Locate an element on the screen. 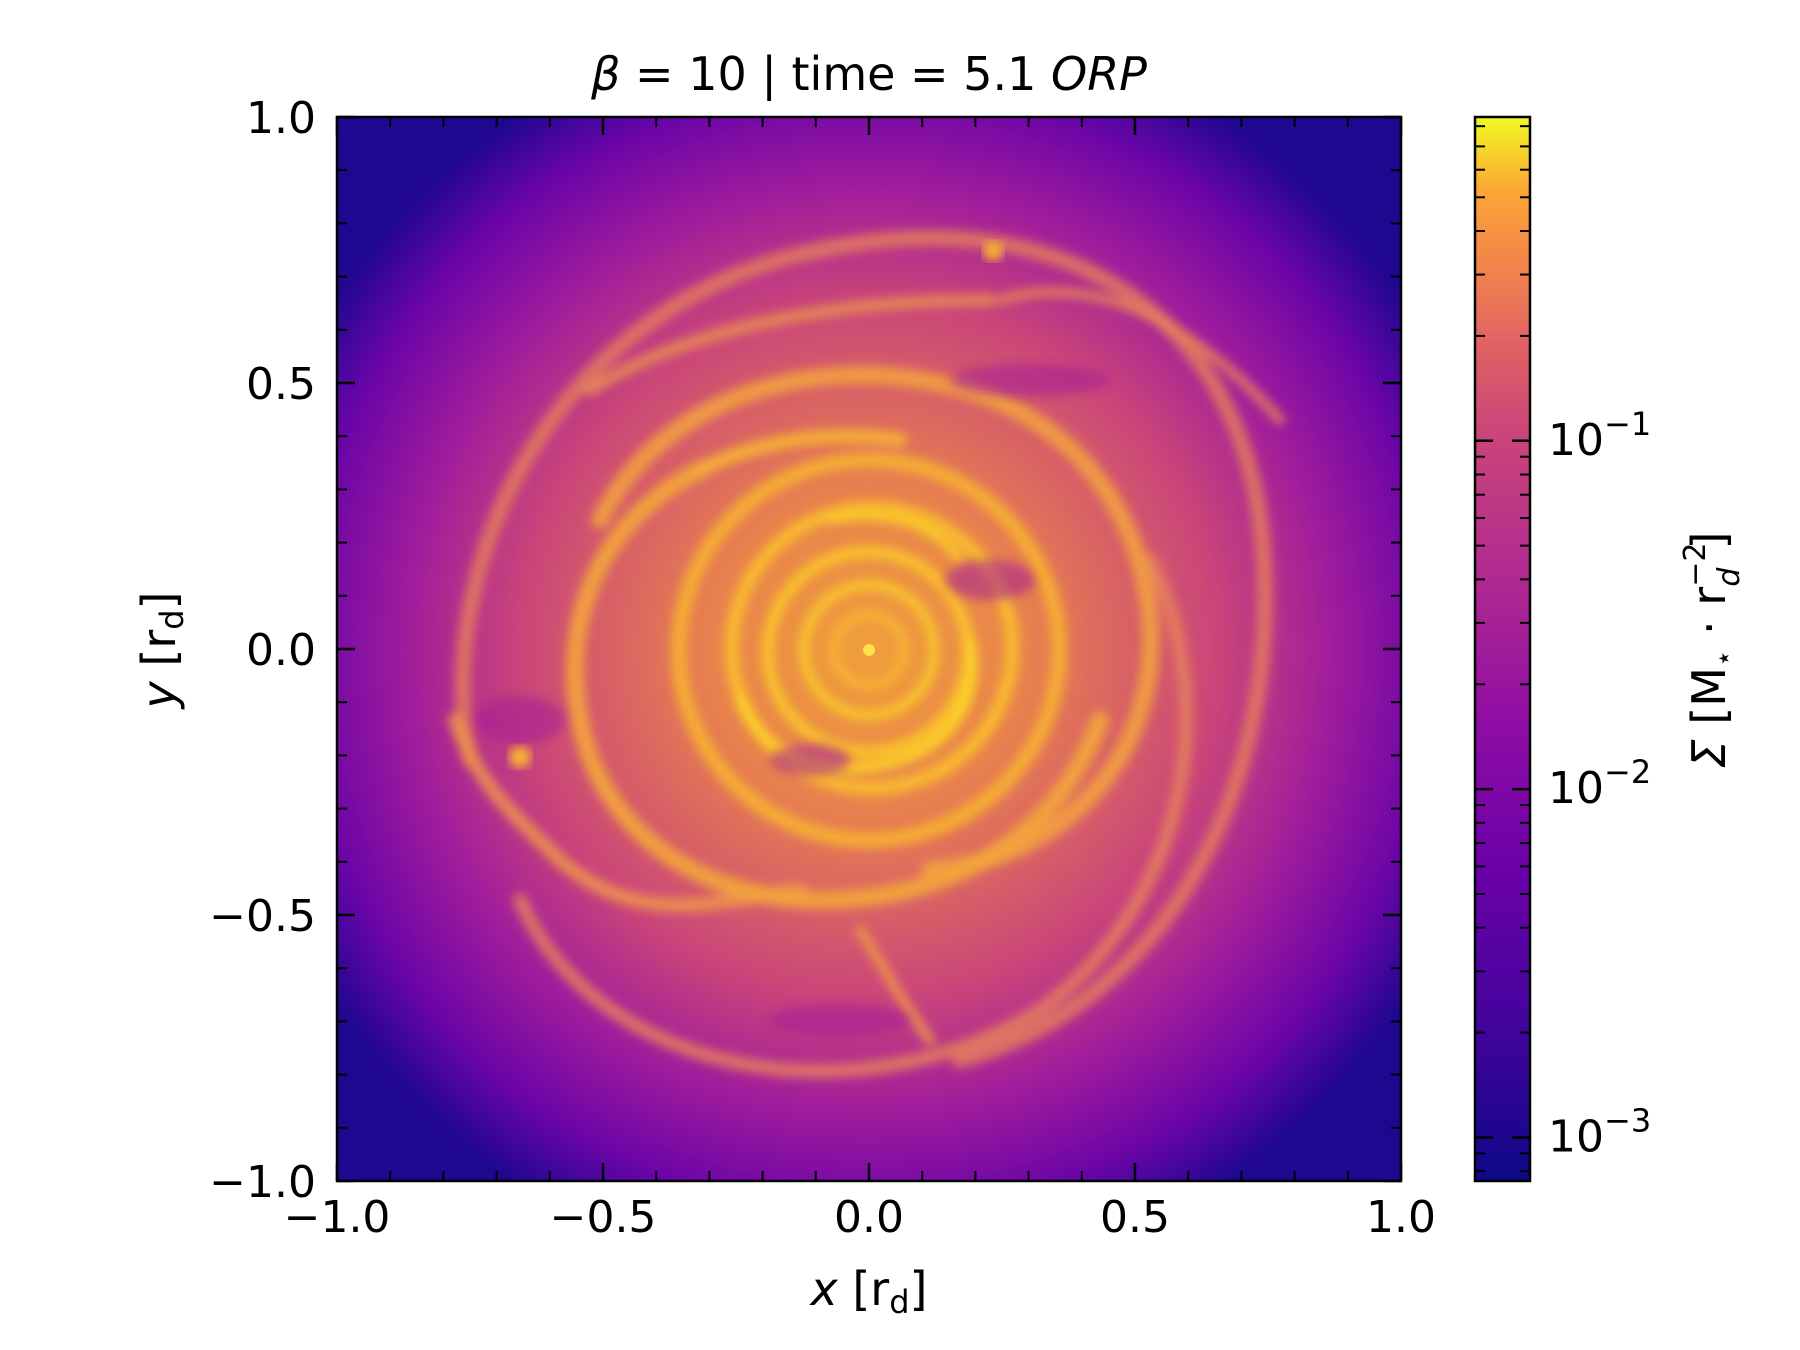 This screenshot has width=1800, height=1350. x-label-close: ] is located at coordinates (919, 1289).